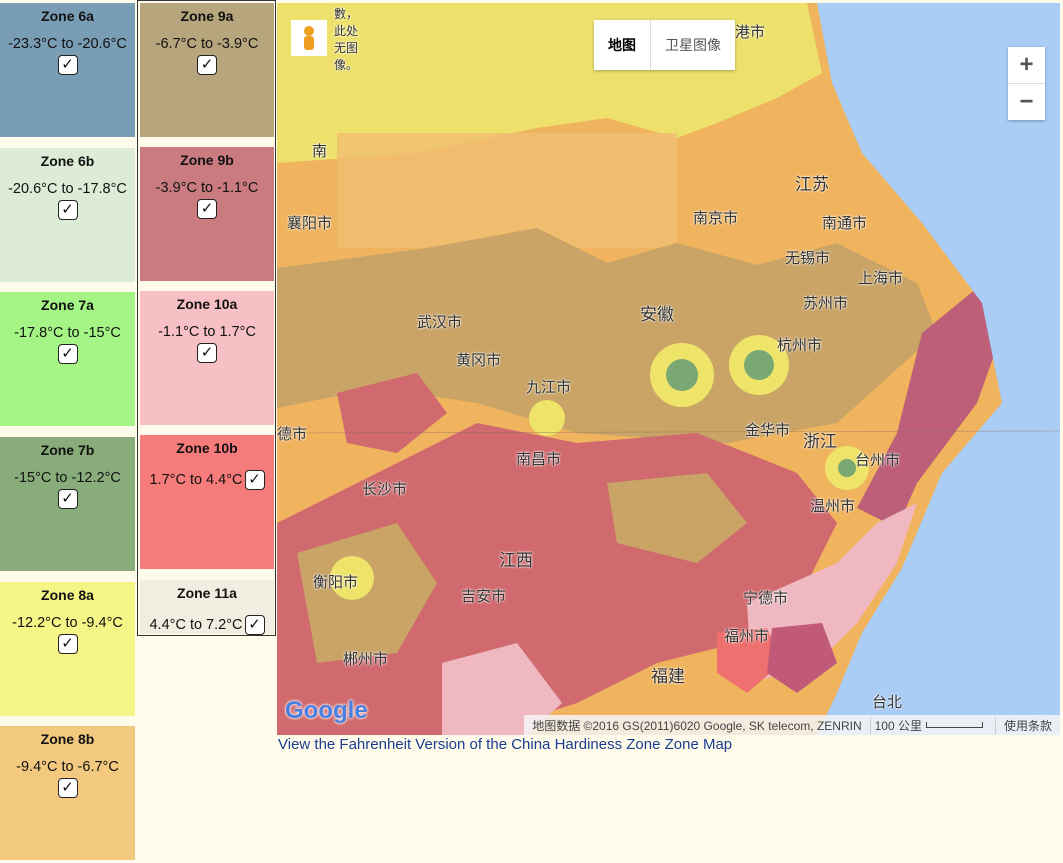 The width and height of the screenshot is (1063, 863). What do you see at coordinates (881, 278) in the screenshot?
I see `map-label: 上海市` at bounding box center [881, 278].